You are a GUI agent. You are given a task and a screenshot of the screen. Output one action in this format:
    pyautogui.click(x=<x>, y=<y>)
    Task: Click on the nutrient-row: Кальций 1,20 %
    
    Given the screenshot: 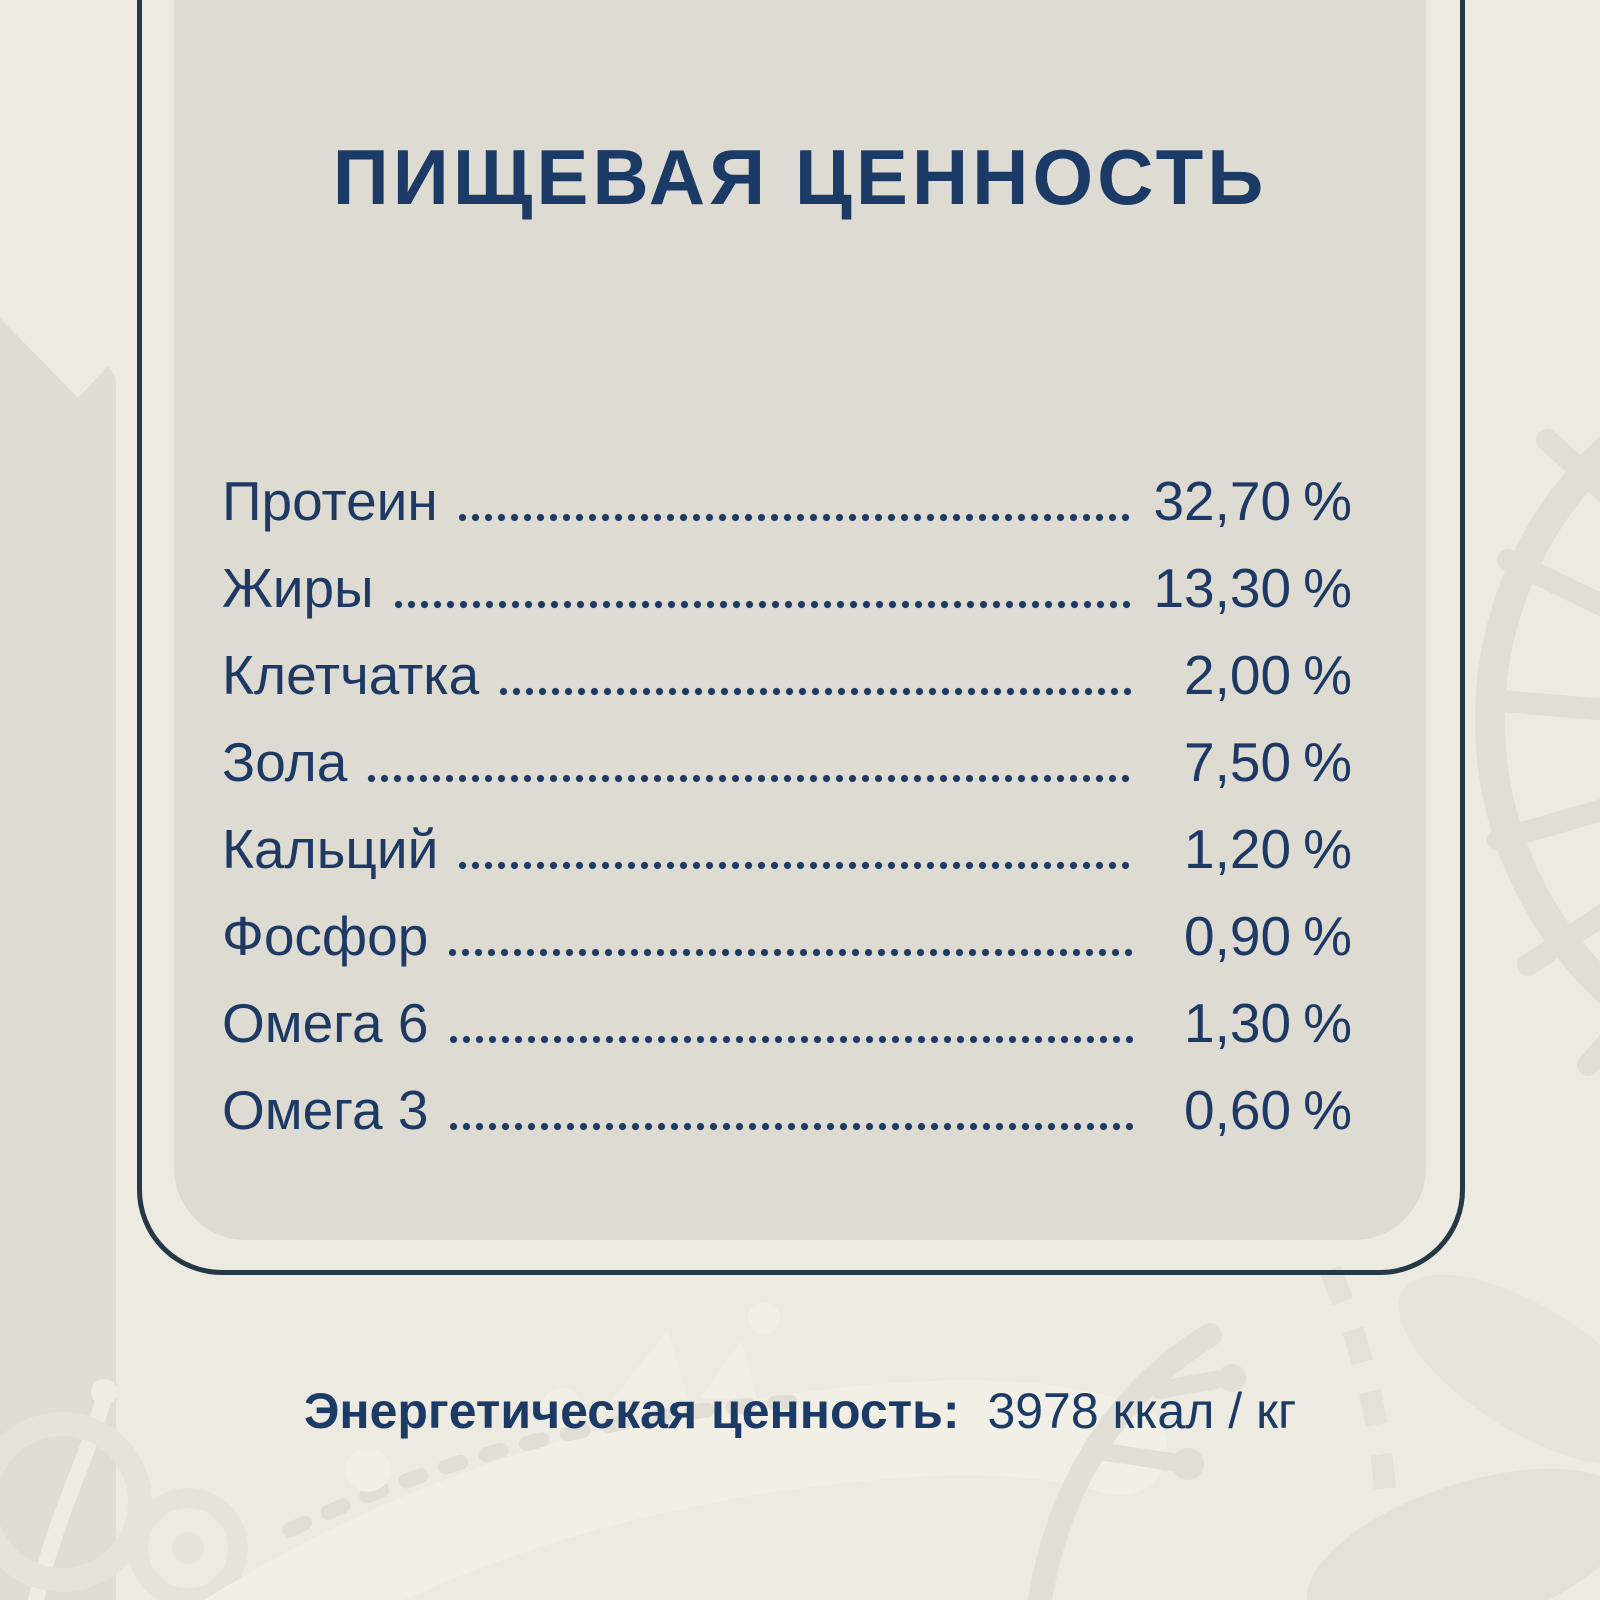 What is the action you would take?
    pyautogui.click(x=787, y=849)
    